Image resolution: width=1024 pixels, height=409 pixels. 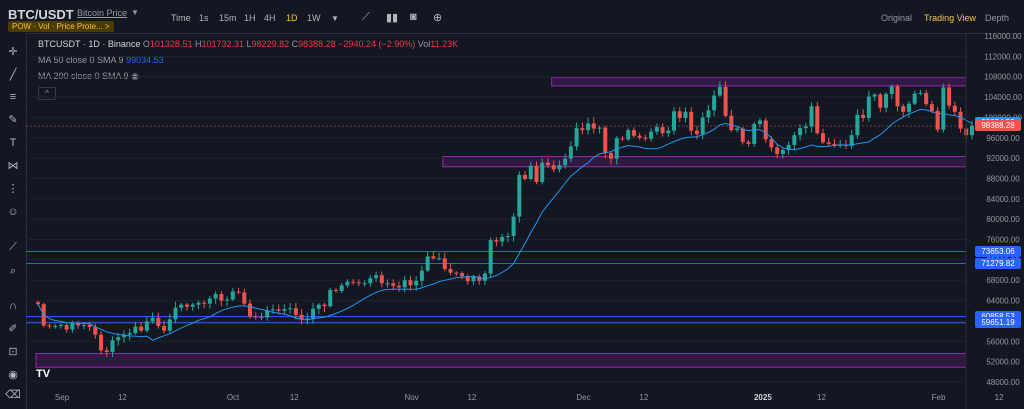 What do you see at coordinates (998, 264) in the screenshot?
I see `hline-price-label: 71279.82` at bounding box center [998, 264].